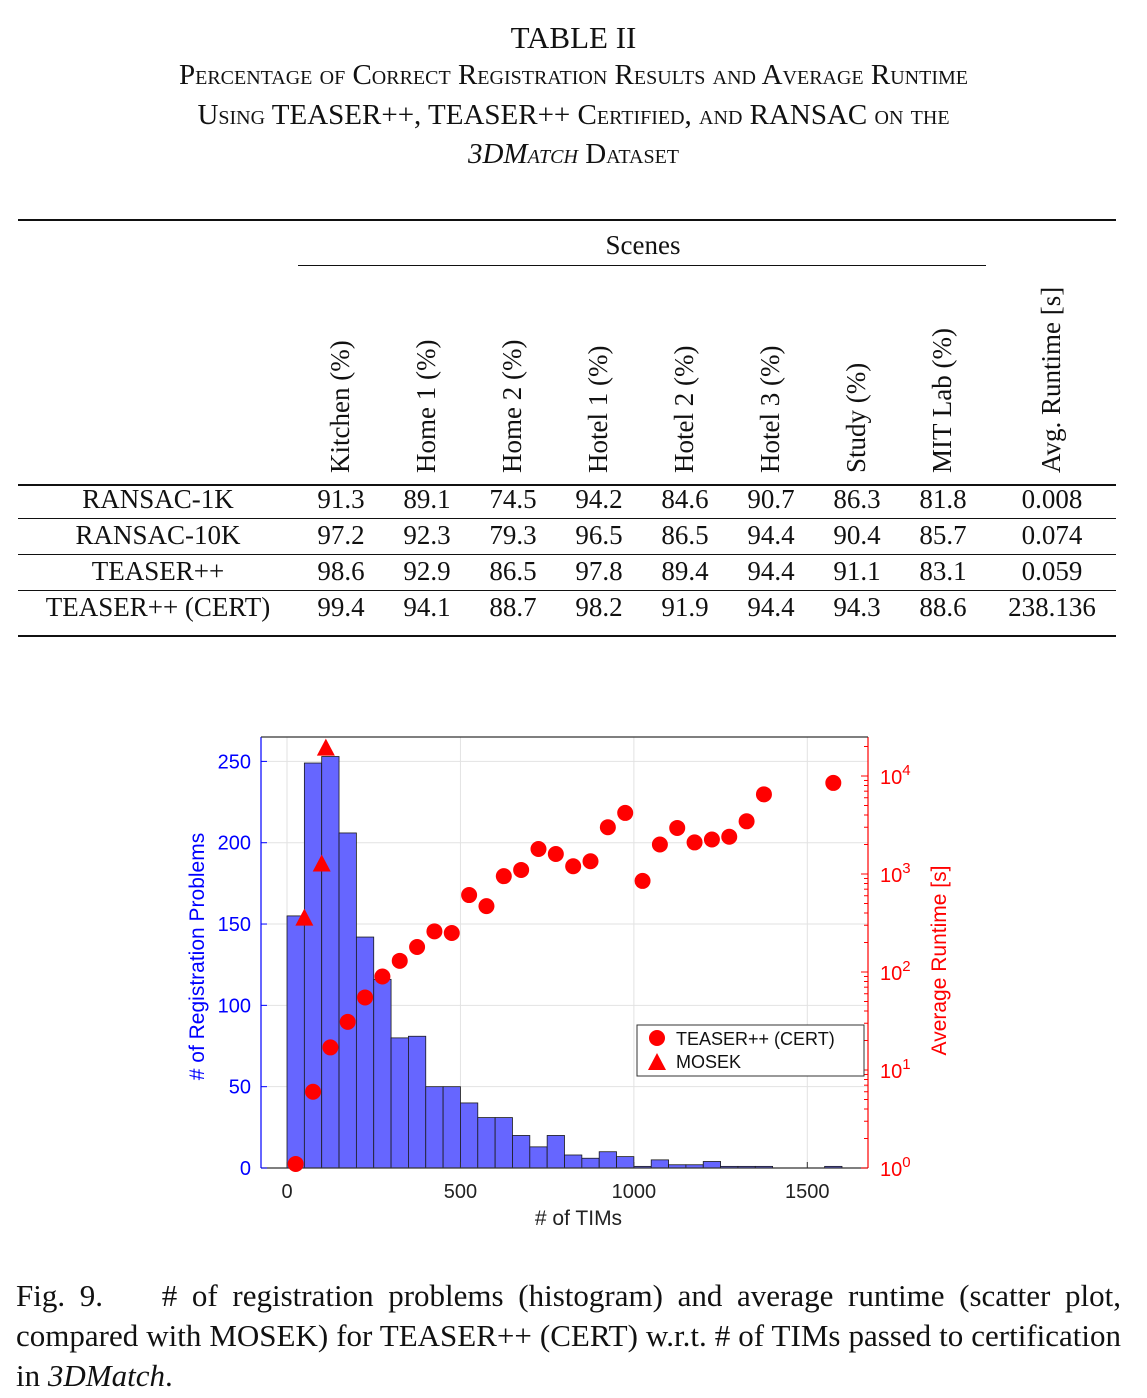 The image size is (1147, 1398). I want to click on y-axis-label: # of Registration Problems, so click(197, 956).